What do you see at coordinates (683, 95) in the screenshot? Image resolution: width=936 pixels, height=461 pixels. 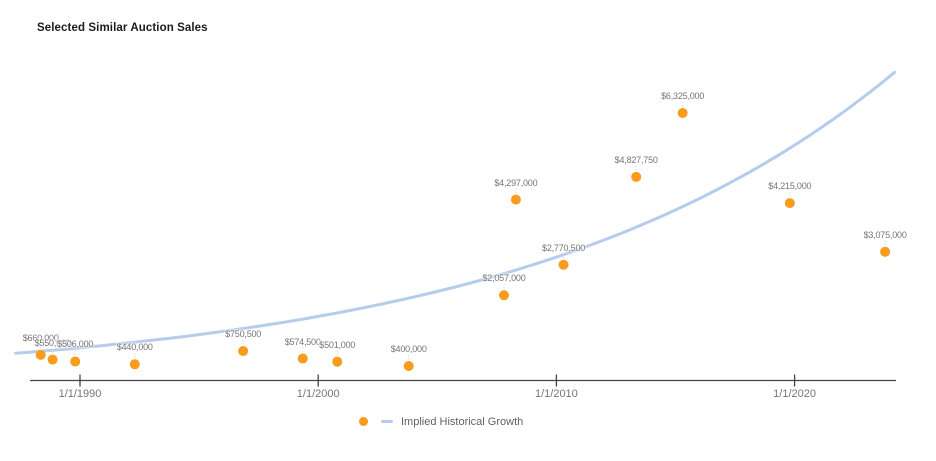 I see `point-value-label: $6,325,000` at bounding box center [683, 95].